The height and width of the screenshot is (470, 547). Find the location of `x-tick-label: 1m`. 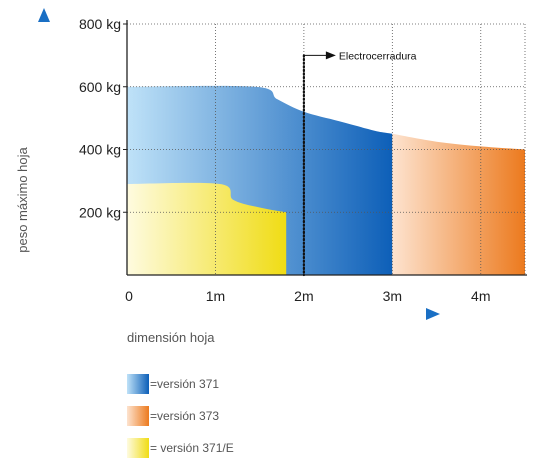

x-tick-label: 1m is located at coordinates (215, 296).